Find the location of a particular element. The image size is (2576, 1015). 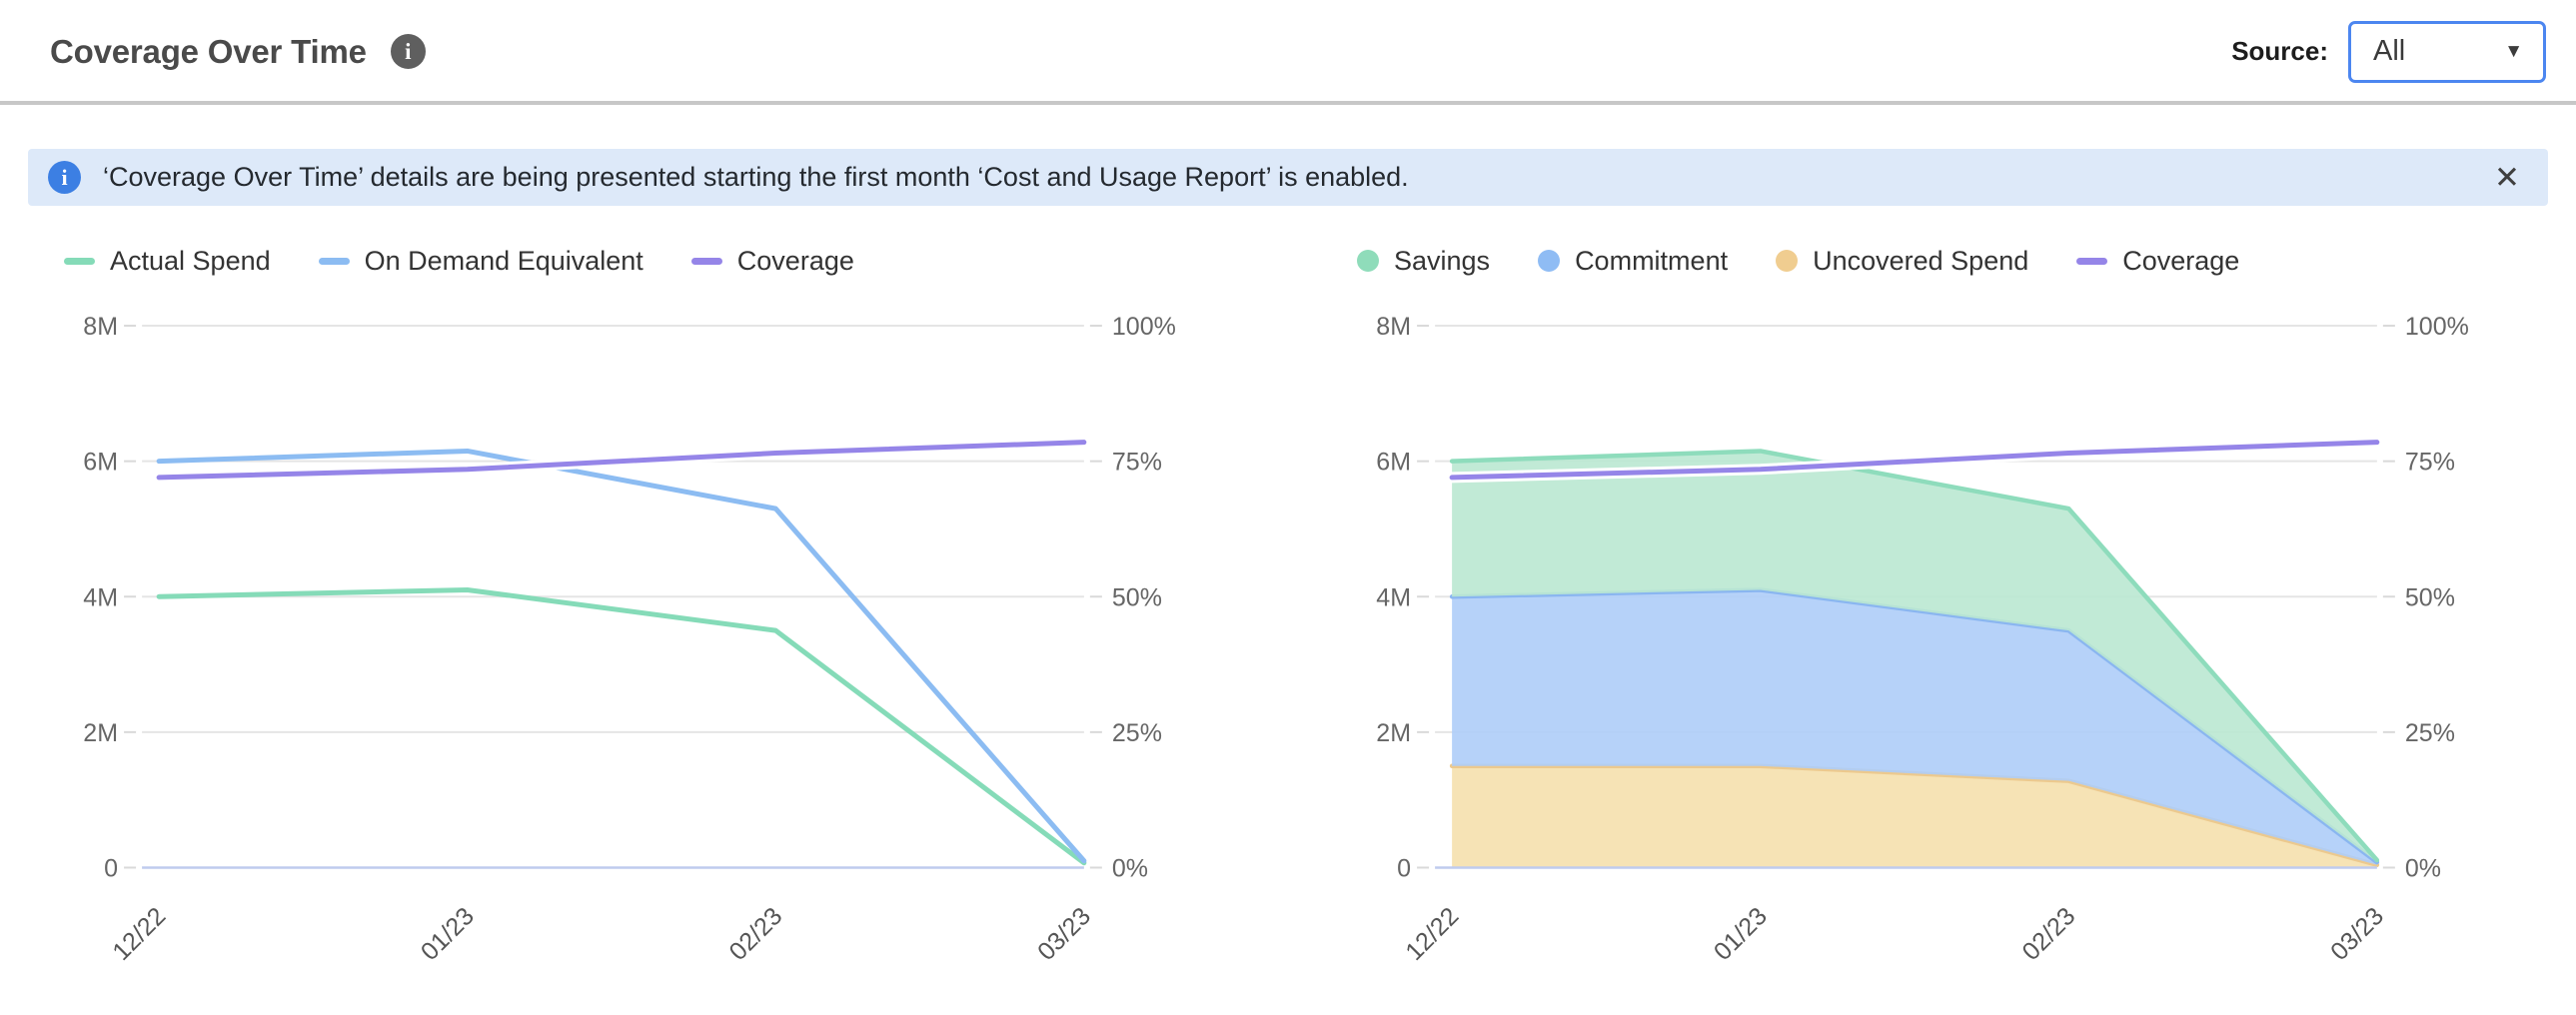

source-dropdown: All ▼ is located at coordinates (2447, 51).